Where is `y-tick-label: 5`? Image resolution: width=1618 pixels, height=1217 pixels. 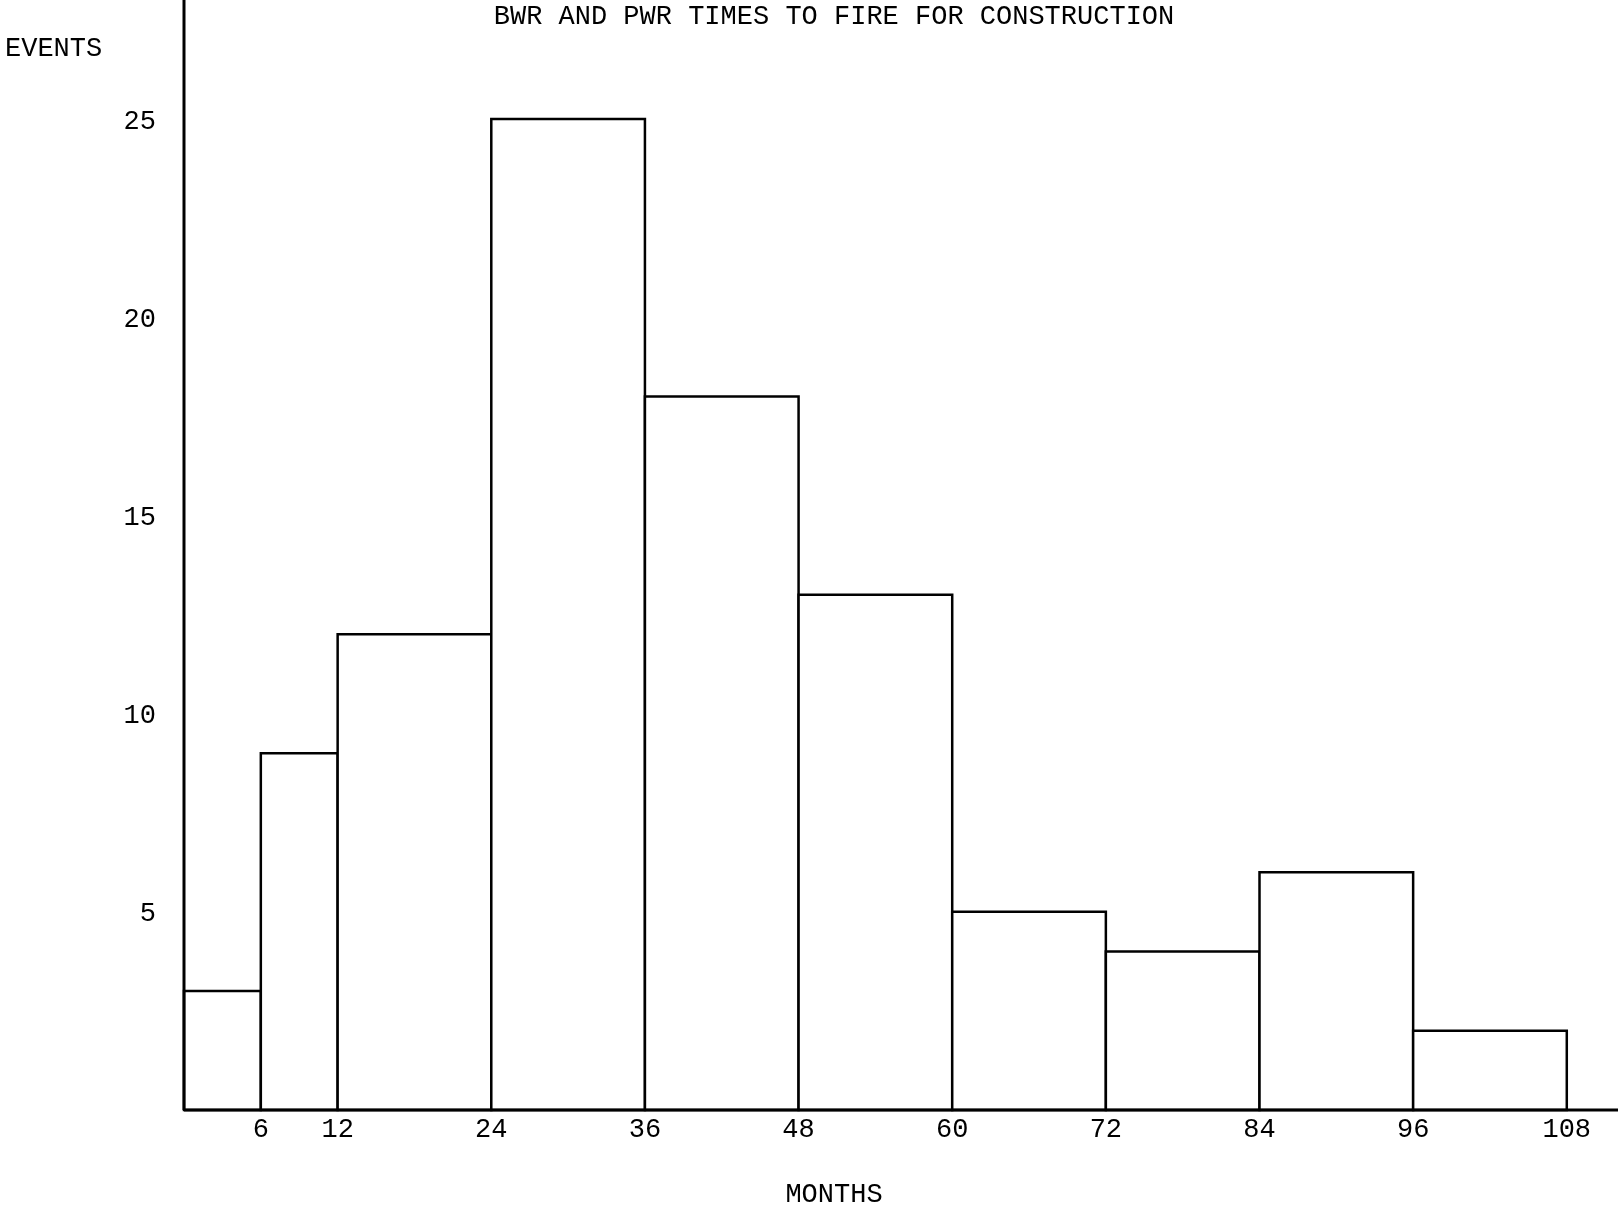 y-tick-label: 5 is located at coordinates (147, 914).